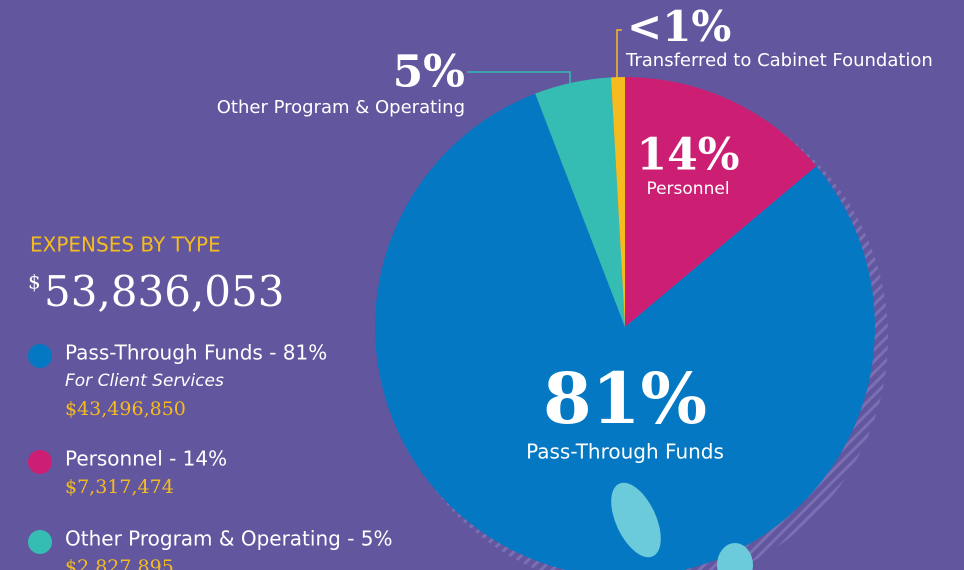  I want to click on legend-amount: $43,496,850, so click(125, 409).